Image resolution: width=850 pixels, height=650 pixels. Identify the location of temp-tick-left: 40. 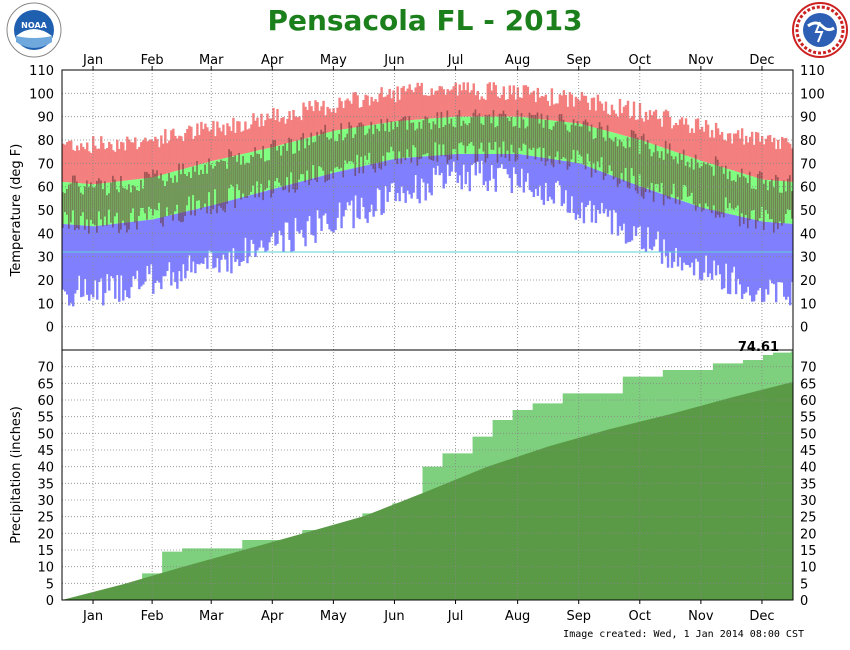
(45, 234).